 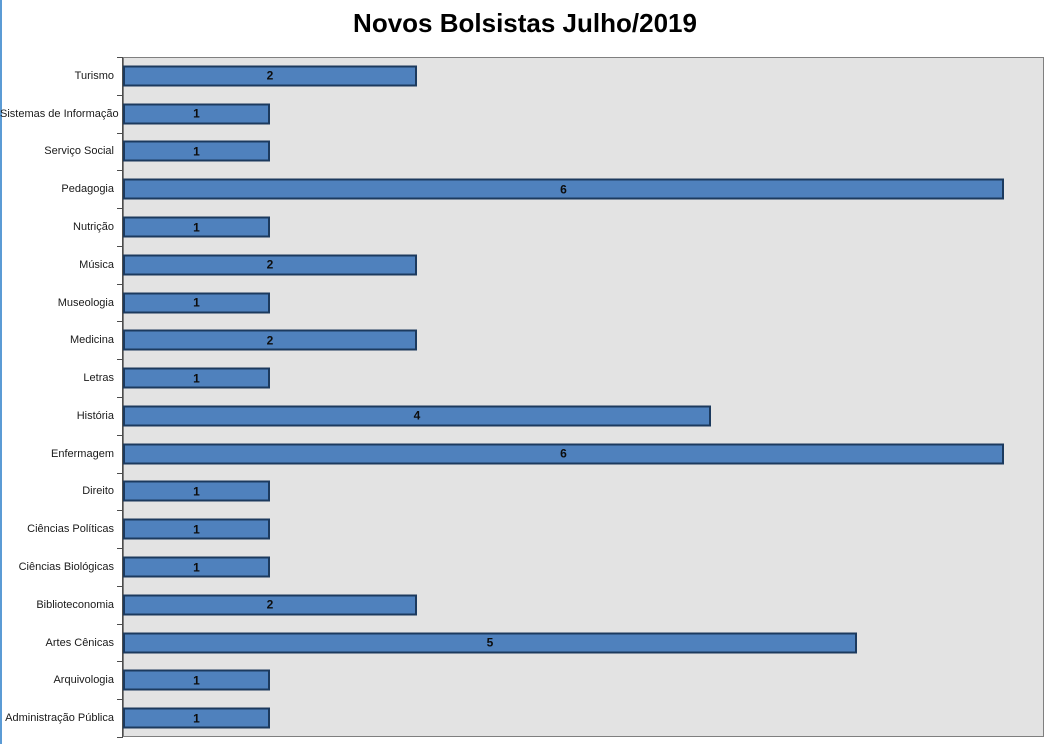 What do you see at coordinates (94, 75) in the screenshot?
I see `category-label: Turismo` at bounding box center [94, 75].